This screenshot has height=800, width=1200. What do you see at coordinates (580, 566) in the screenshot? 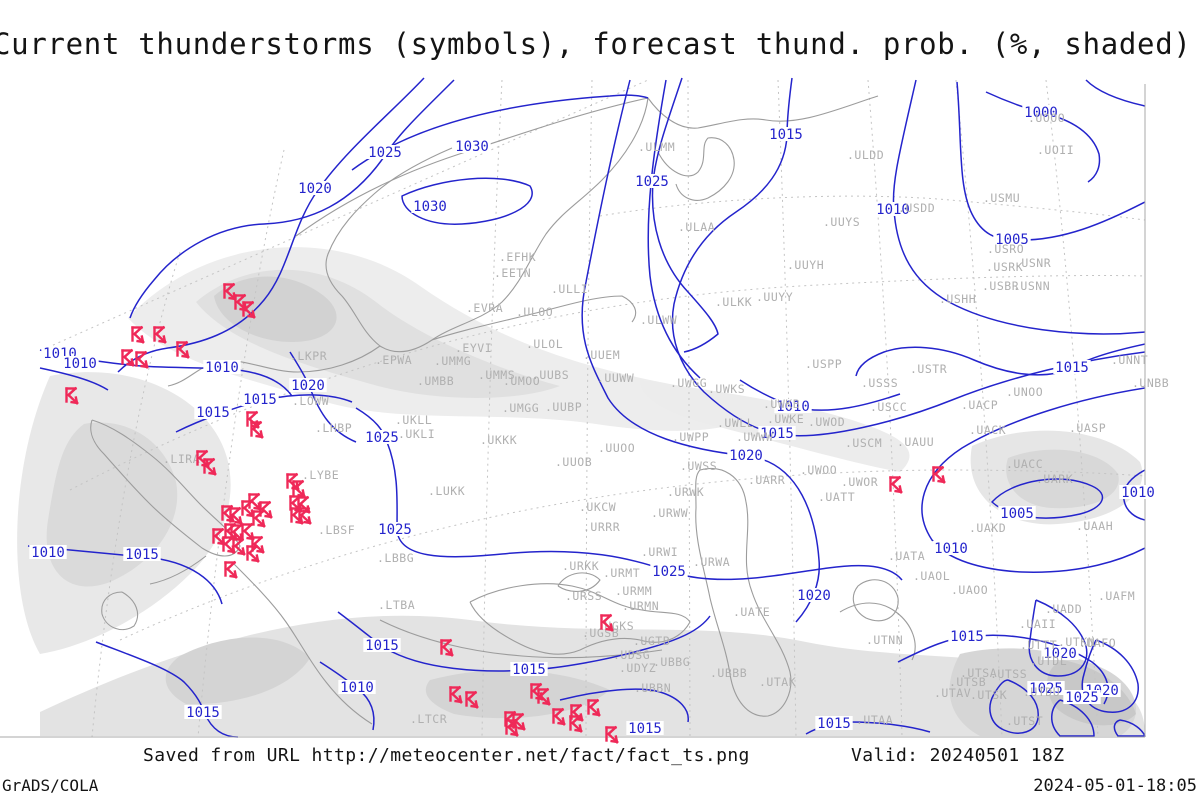
I see `station-label: .URKK` at bounding box center [580, 566].